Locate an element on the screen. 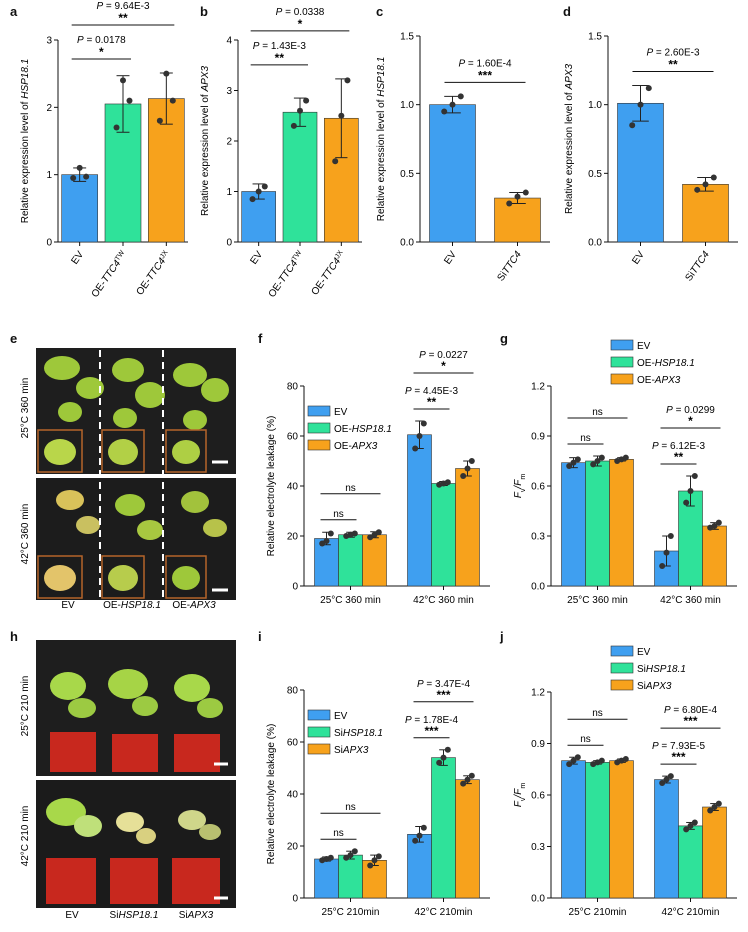  panel-letter-i: i is located at coordinates (260, 636).